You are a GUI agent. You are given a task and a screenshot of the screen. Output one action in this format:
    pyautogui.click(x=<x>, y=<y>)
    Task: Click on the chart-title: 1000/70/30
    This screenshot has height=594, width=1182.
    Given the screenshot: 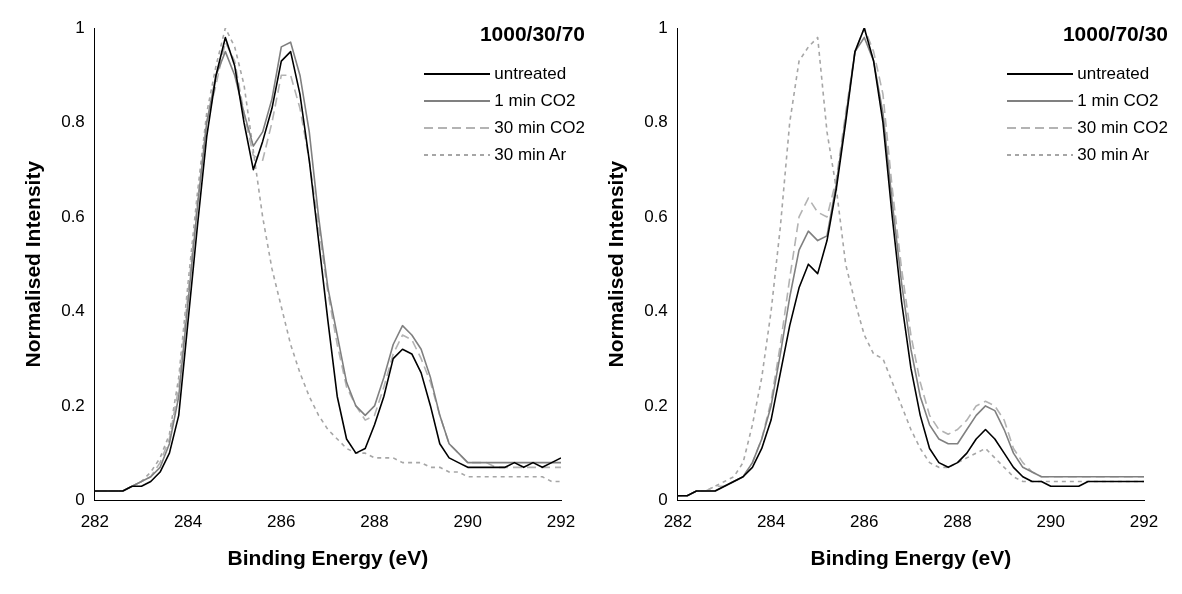 What is the action you would take?
    pyautogui.click(x=1115, y=34)
    